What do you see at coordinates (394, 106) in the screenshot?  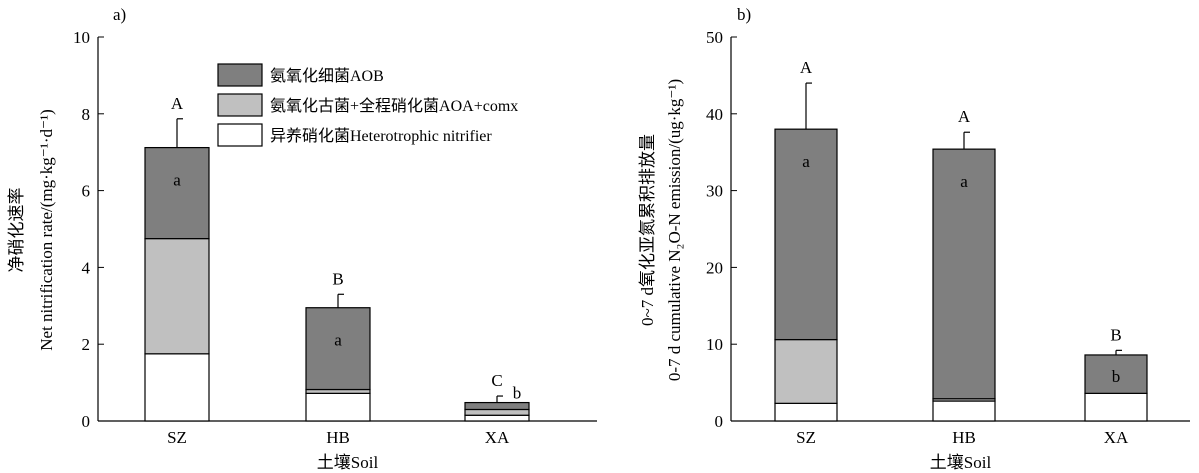 I see `legend-label-AOA_comx: 氨氧化古菌+全程硝化菌AOA+comx` at bounding box center [394, 106].